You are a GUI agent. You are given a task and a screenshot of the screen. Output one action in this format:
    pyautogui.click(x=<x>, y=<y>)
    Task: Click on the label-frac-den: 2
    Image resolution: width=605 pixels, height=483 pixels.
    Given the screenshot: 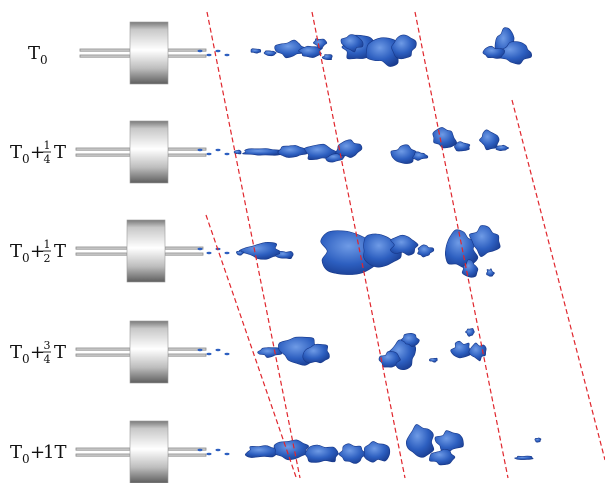 What is the action you would take?
    pyautogui.click(x=47, y=258)
    